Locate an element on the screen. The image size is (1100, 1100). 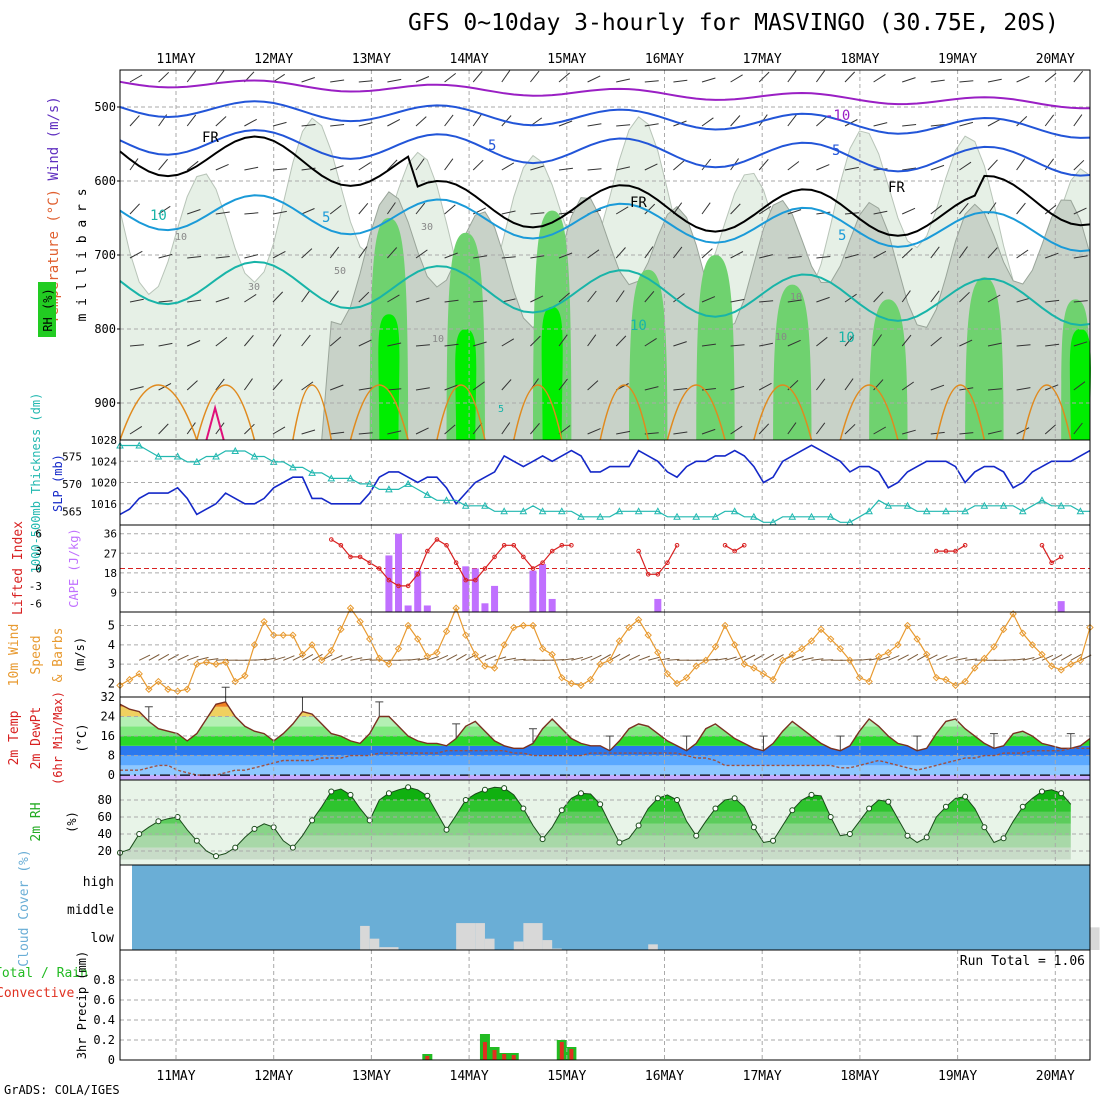
wind-tick-2: 4 is located at coordinates (111, 645).